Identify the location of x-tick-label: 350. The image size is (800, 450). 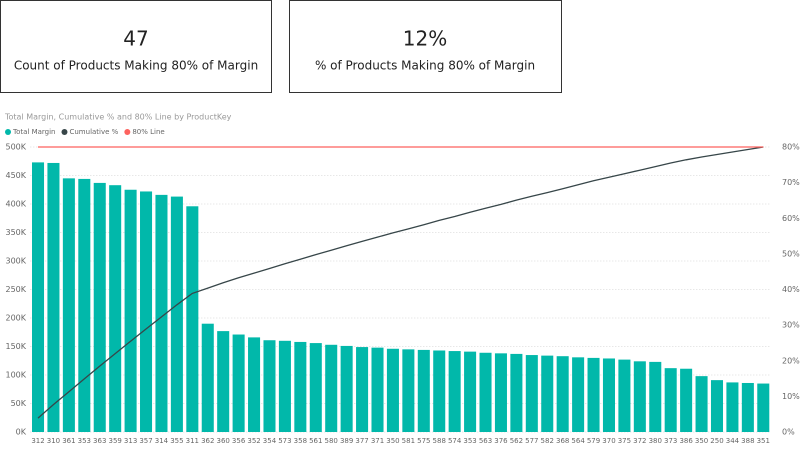
(701, 441).